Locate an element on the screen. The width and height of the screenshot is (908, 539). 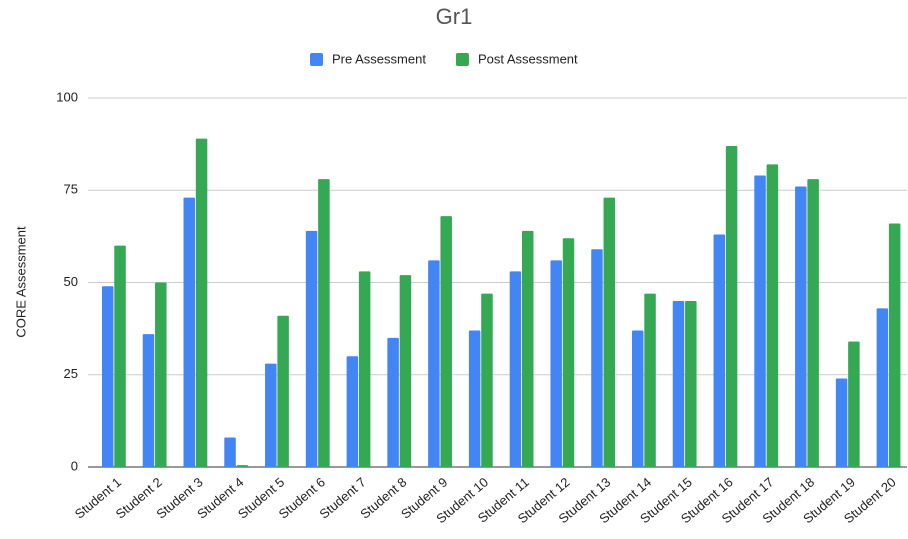
legend-label: Post Assessment is located at coordinates (528, 58).